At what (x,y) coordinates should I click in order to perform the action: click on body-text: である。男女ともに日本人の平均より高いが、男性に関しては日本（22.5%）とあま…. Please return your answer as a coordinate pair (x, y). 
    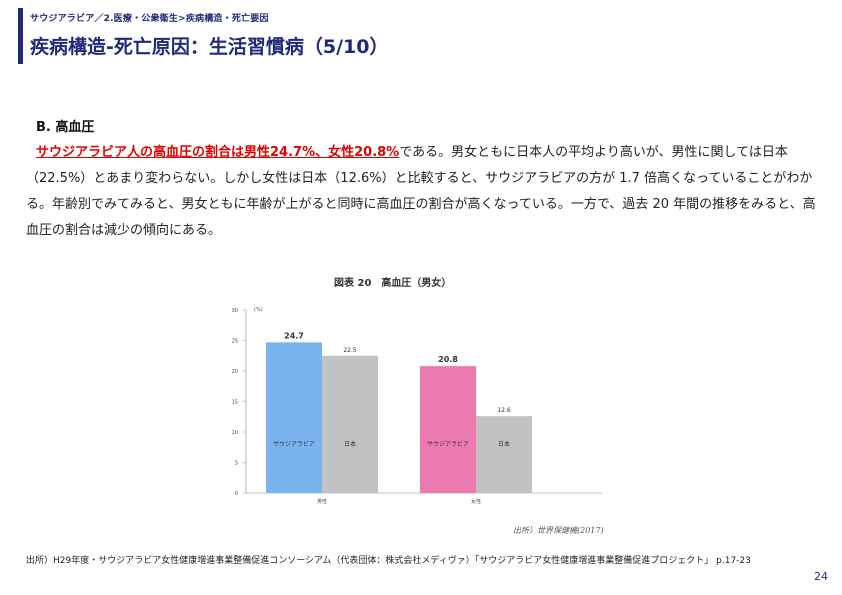
    Looking at the image, I should click on (421, 191).